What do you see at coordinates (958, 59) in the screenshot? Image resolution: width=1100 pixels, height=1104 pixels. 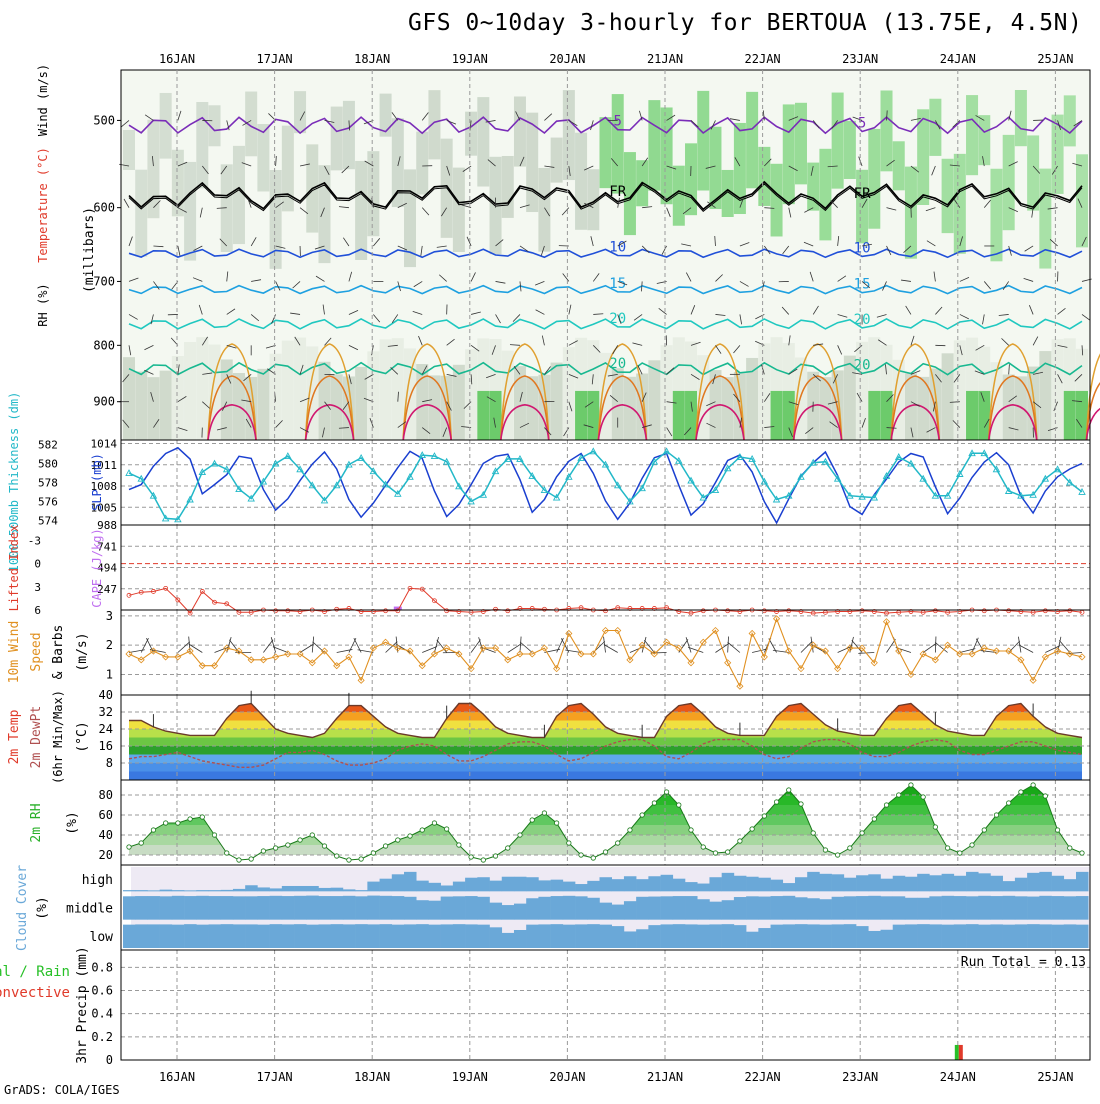 I see `day-label-top: 24JAN` at bounding box center [958, 59].